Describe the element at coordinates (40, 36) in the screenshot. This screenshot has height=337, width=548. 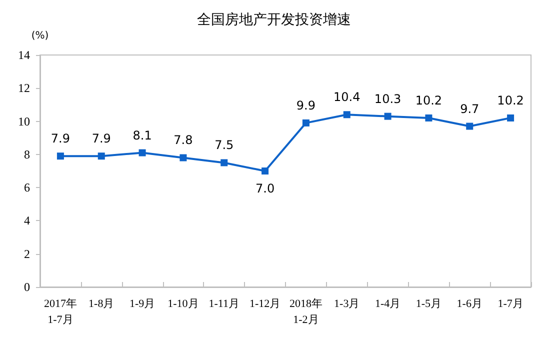
I see `y-axis-title: (%)` at that location.